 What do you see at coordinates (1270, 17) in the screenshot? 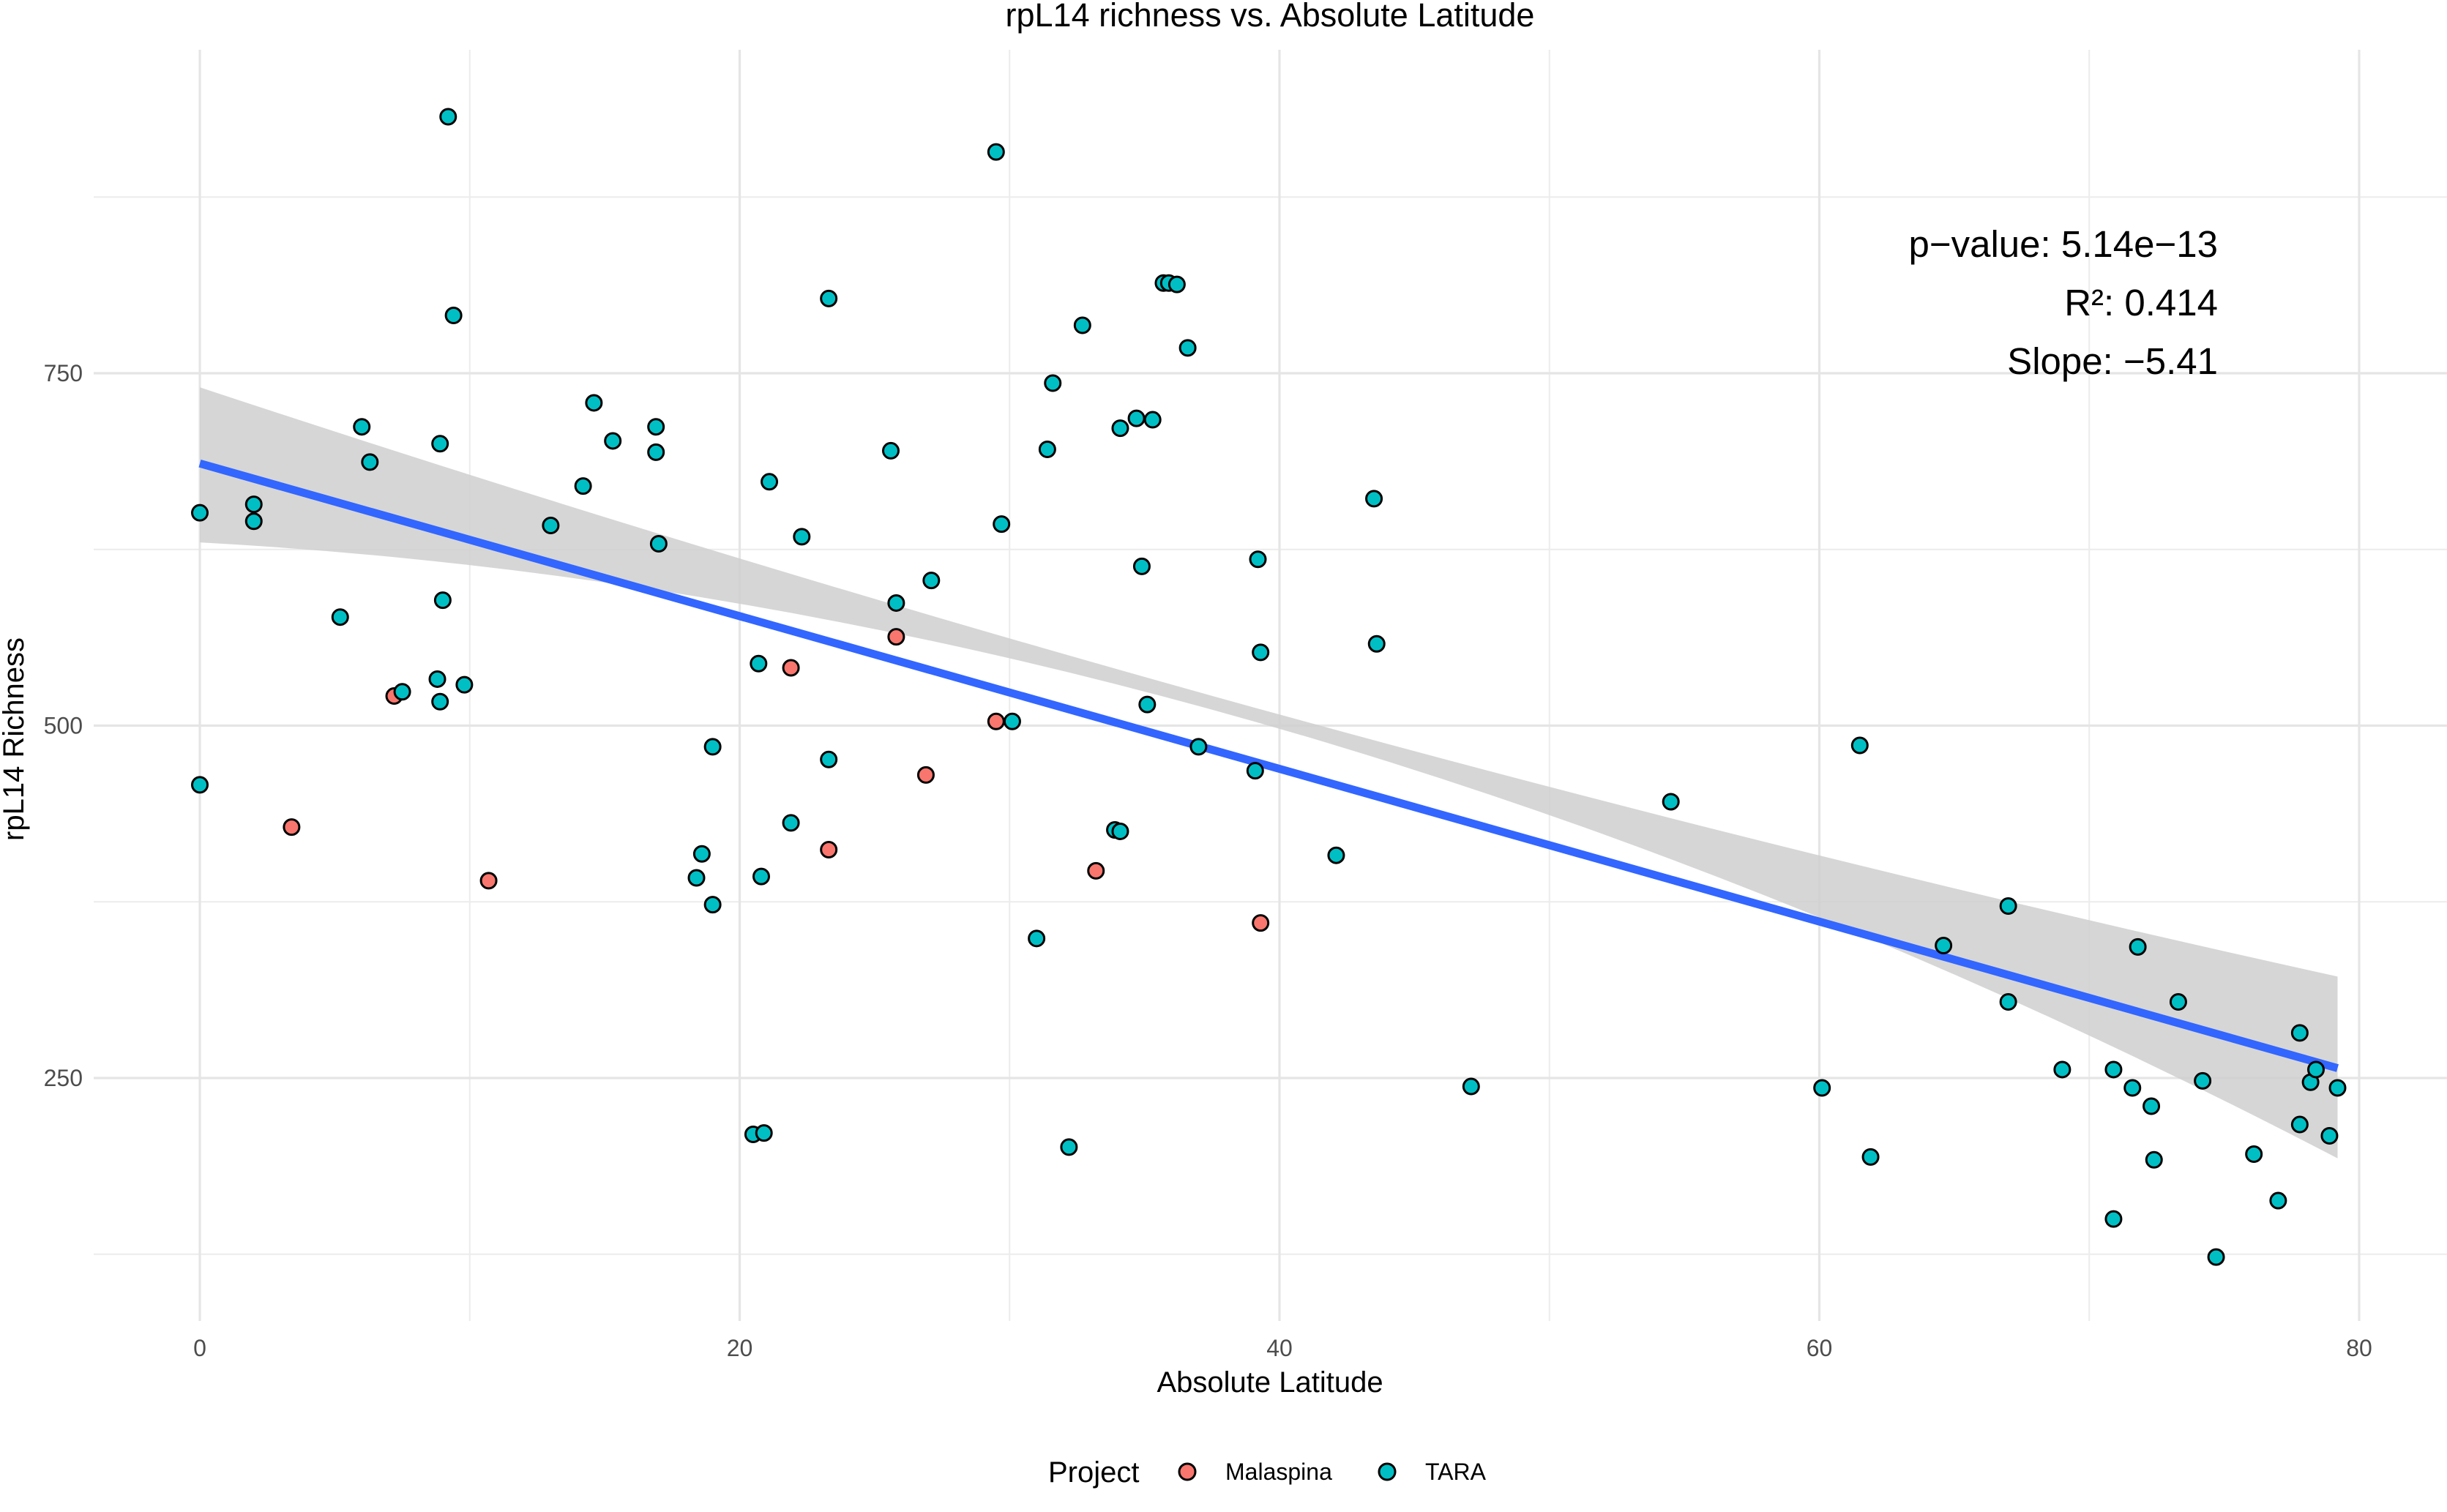
I see `chart-title: rpL14 richness vs. Absolute Latitude` at bounding box center [1270, 17].